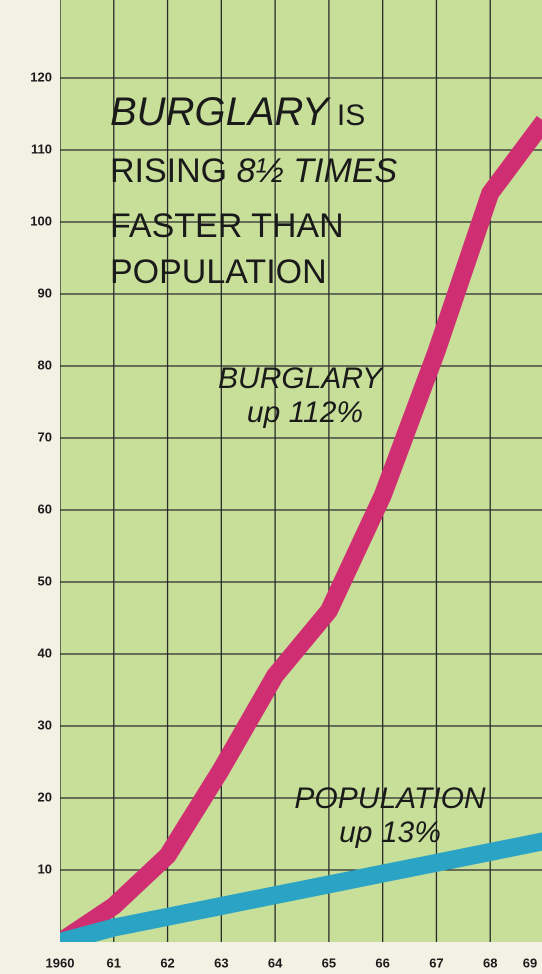 The image size is (542, 974). I want to click on y-tick-label: 50, so click(45, 580).